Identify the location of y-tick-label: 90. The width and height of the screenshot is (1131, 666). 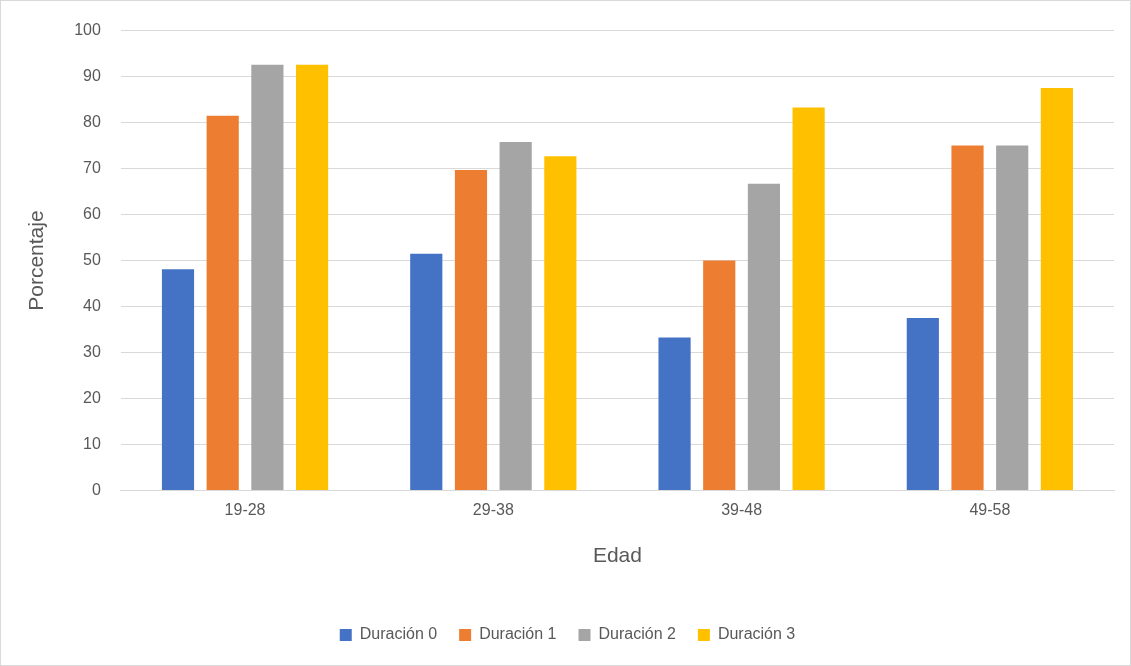
(92, 76).